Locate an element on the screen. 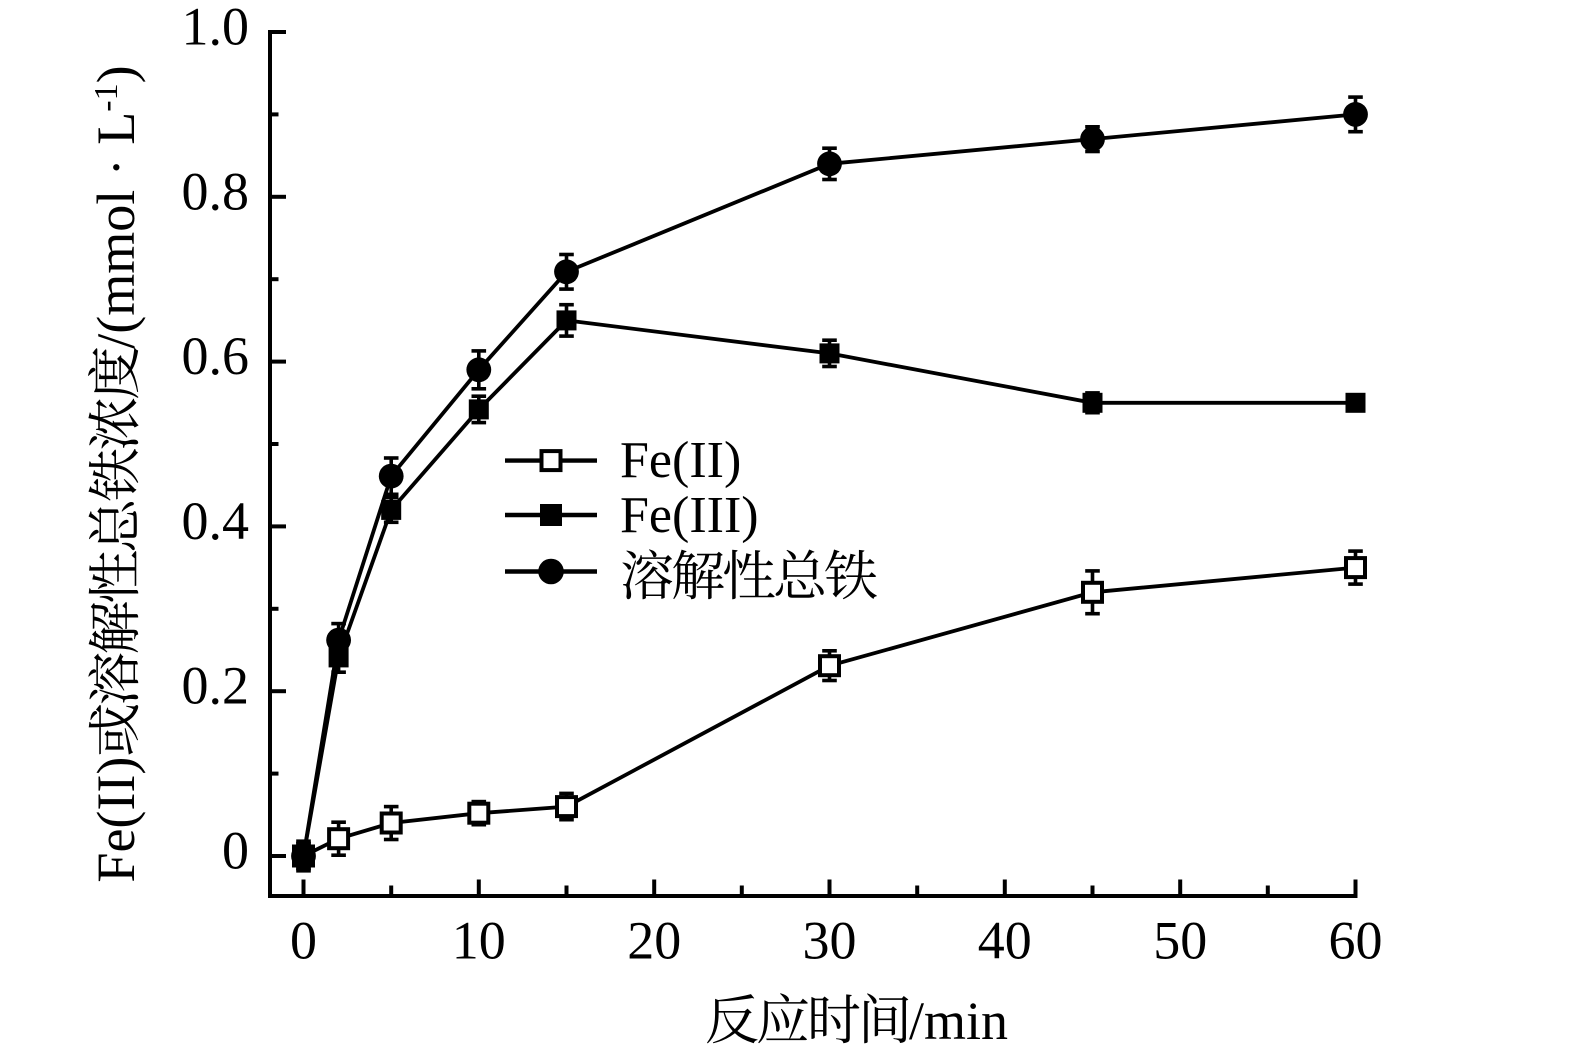  svg-text: 40 is located at coordinates (1005, 941).